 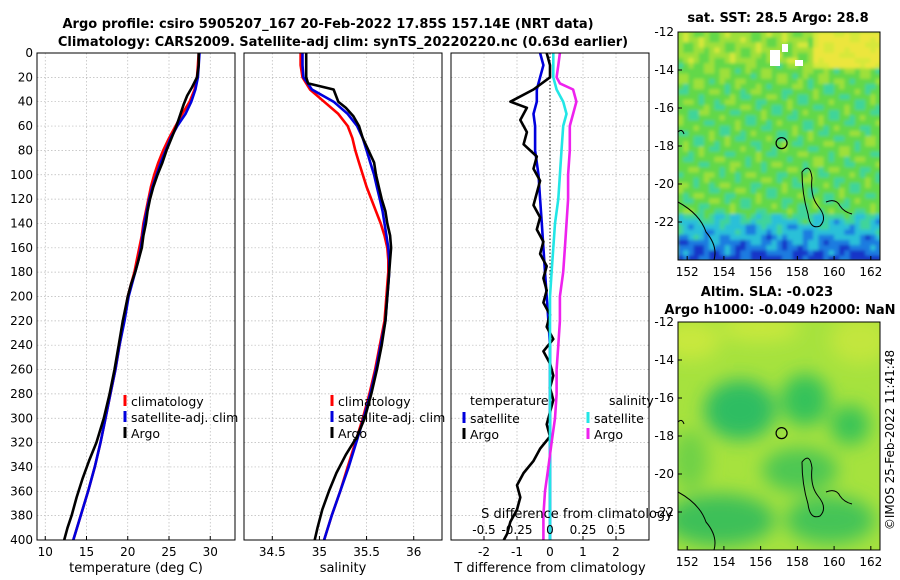 What do you see at coordinates (21, 516) in the screenshot?
I see `y-tick-label: 380` at bounding box center [21, 516].